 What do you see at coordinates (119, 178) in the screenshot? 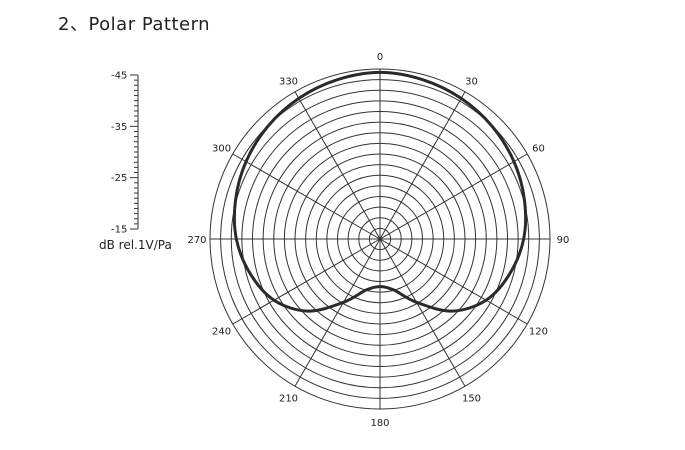
I see `db-scale-label: -25` at bounding box center [119, 178].